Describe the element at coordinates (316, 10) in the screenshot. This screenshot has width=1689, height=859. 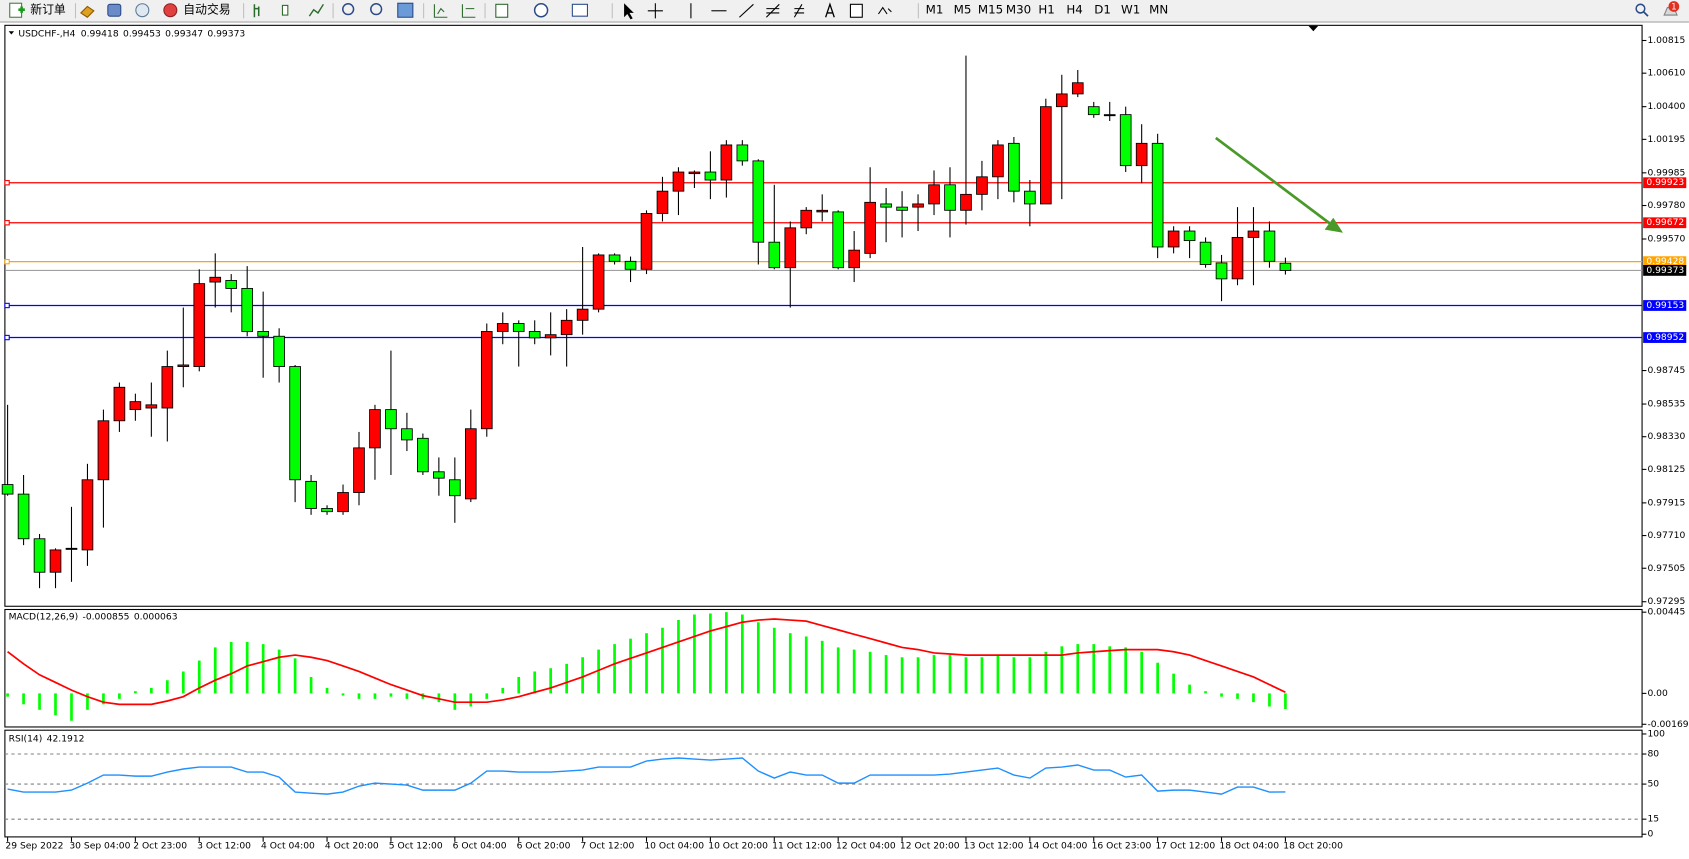
I see `line-chart-icon` at that location.